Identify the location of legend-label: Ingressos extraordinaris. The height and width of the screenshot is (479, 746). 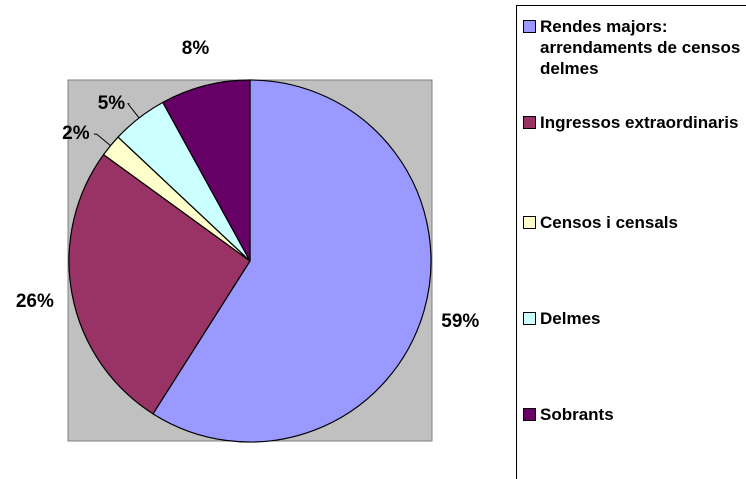
(639, 122).